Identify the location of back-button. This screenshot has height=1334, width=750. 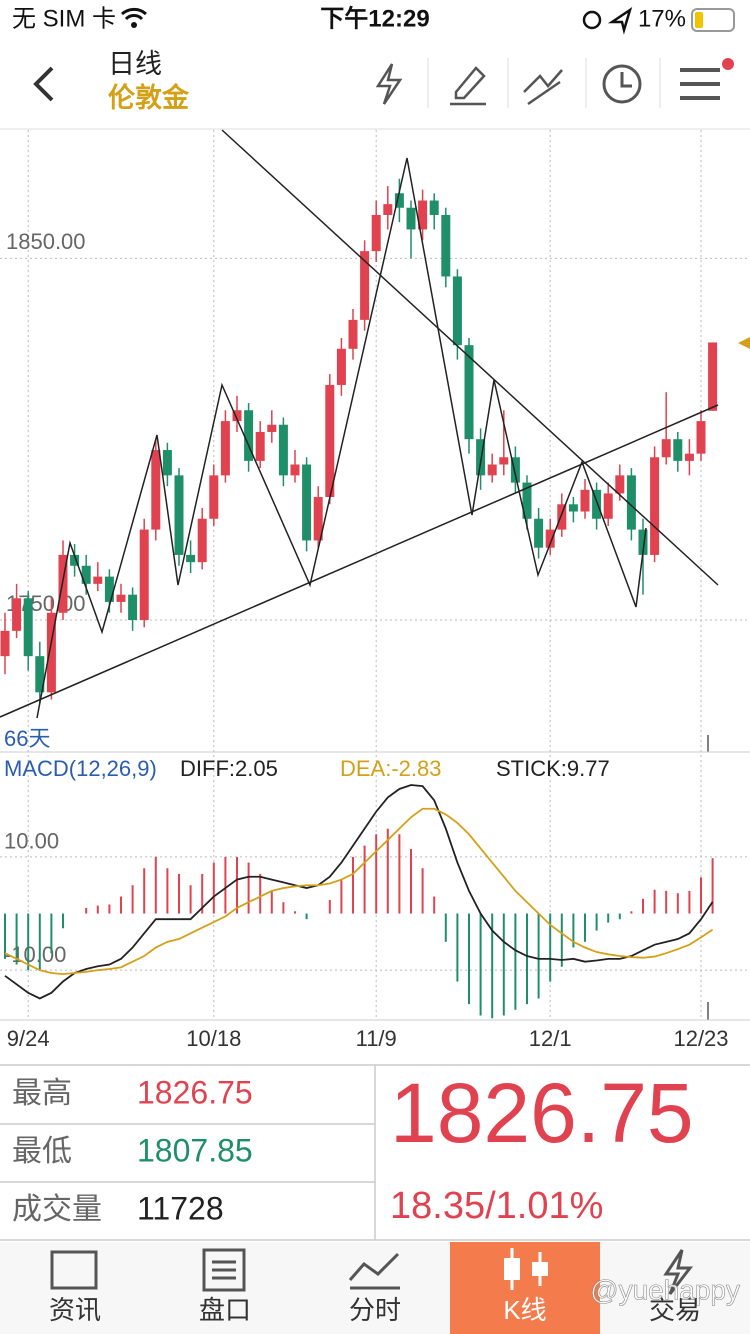
(43, 84).